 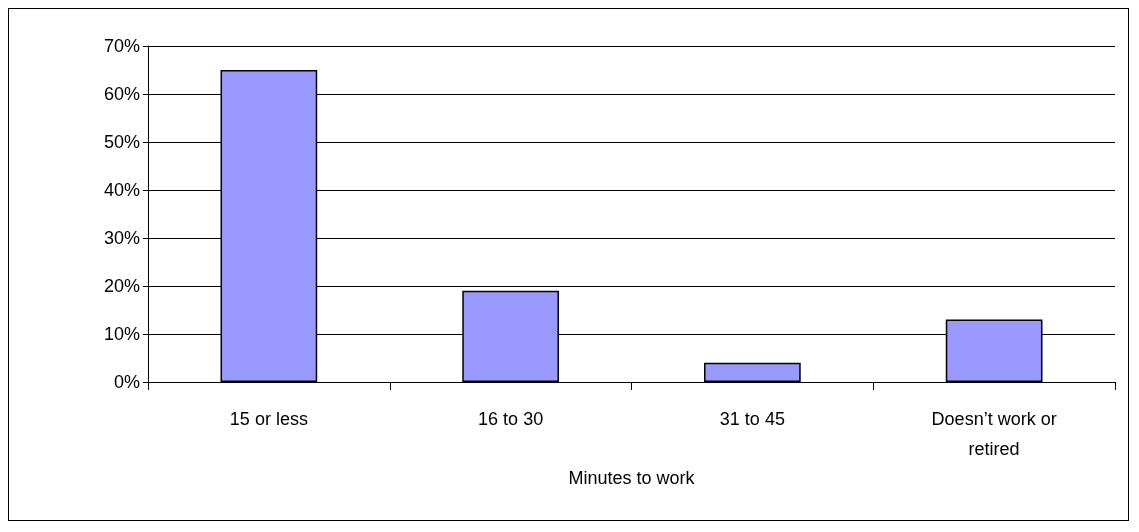 What do you see at coordinates (632, 477) in the screenshot?
I see `x-axis-title: Minutes to work` at bounding box center [632, 477].